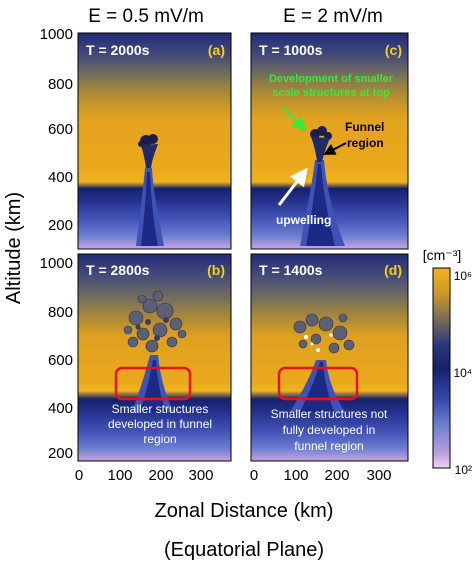 The width and height of the screenshot is (474, 568). Describe the element at coordinates (291, 270) in the screenshot. I see `panel-d-time: T = 1400s` at that location.